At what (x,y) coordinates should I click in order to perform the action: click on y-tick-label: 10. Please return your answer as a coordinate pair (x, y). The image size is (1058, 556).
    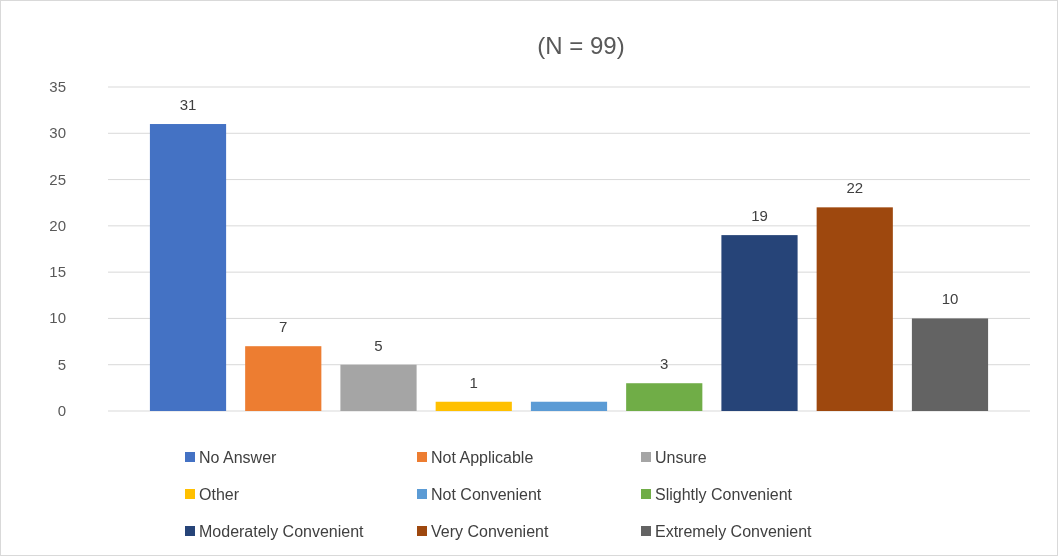
    Looking at the image, I should click on (57, 318).